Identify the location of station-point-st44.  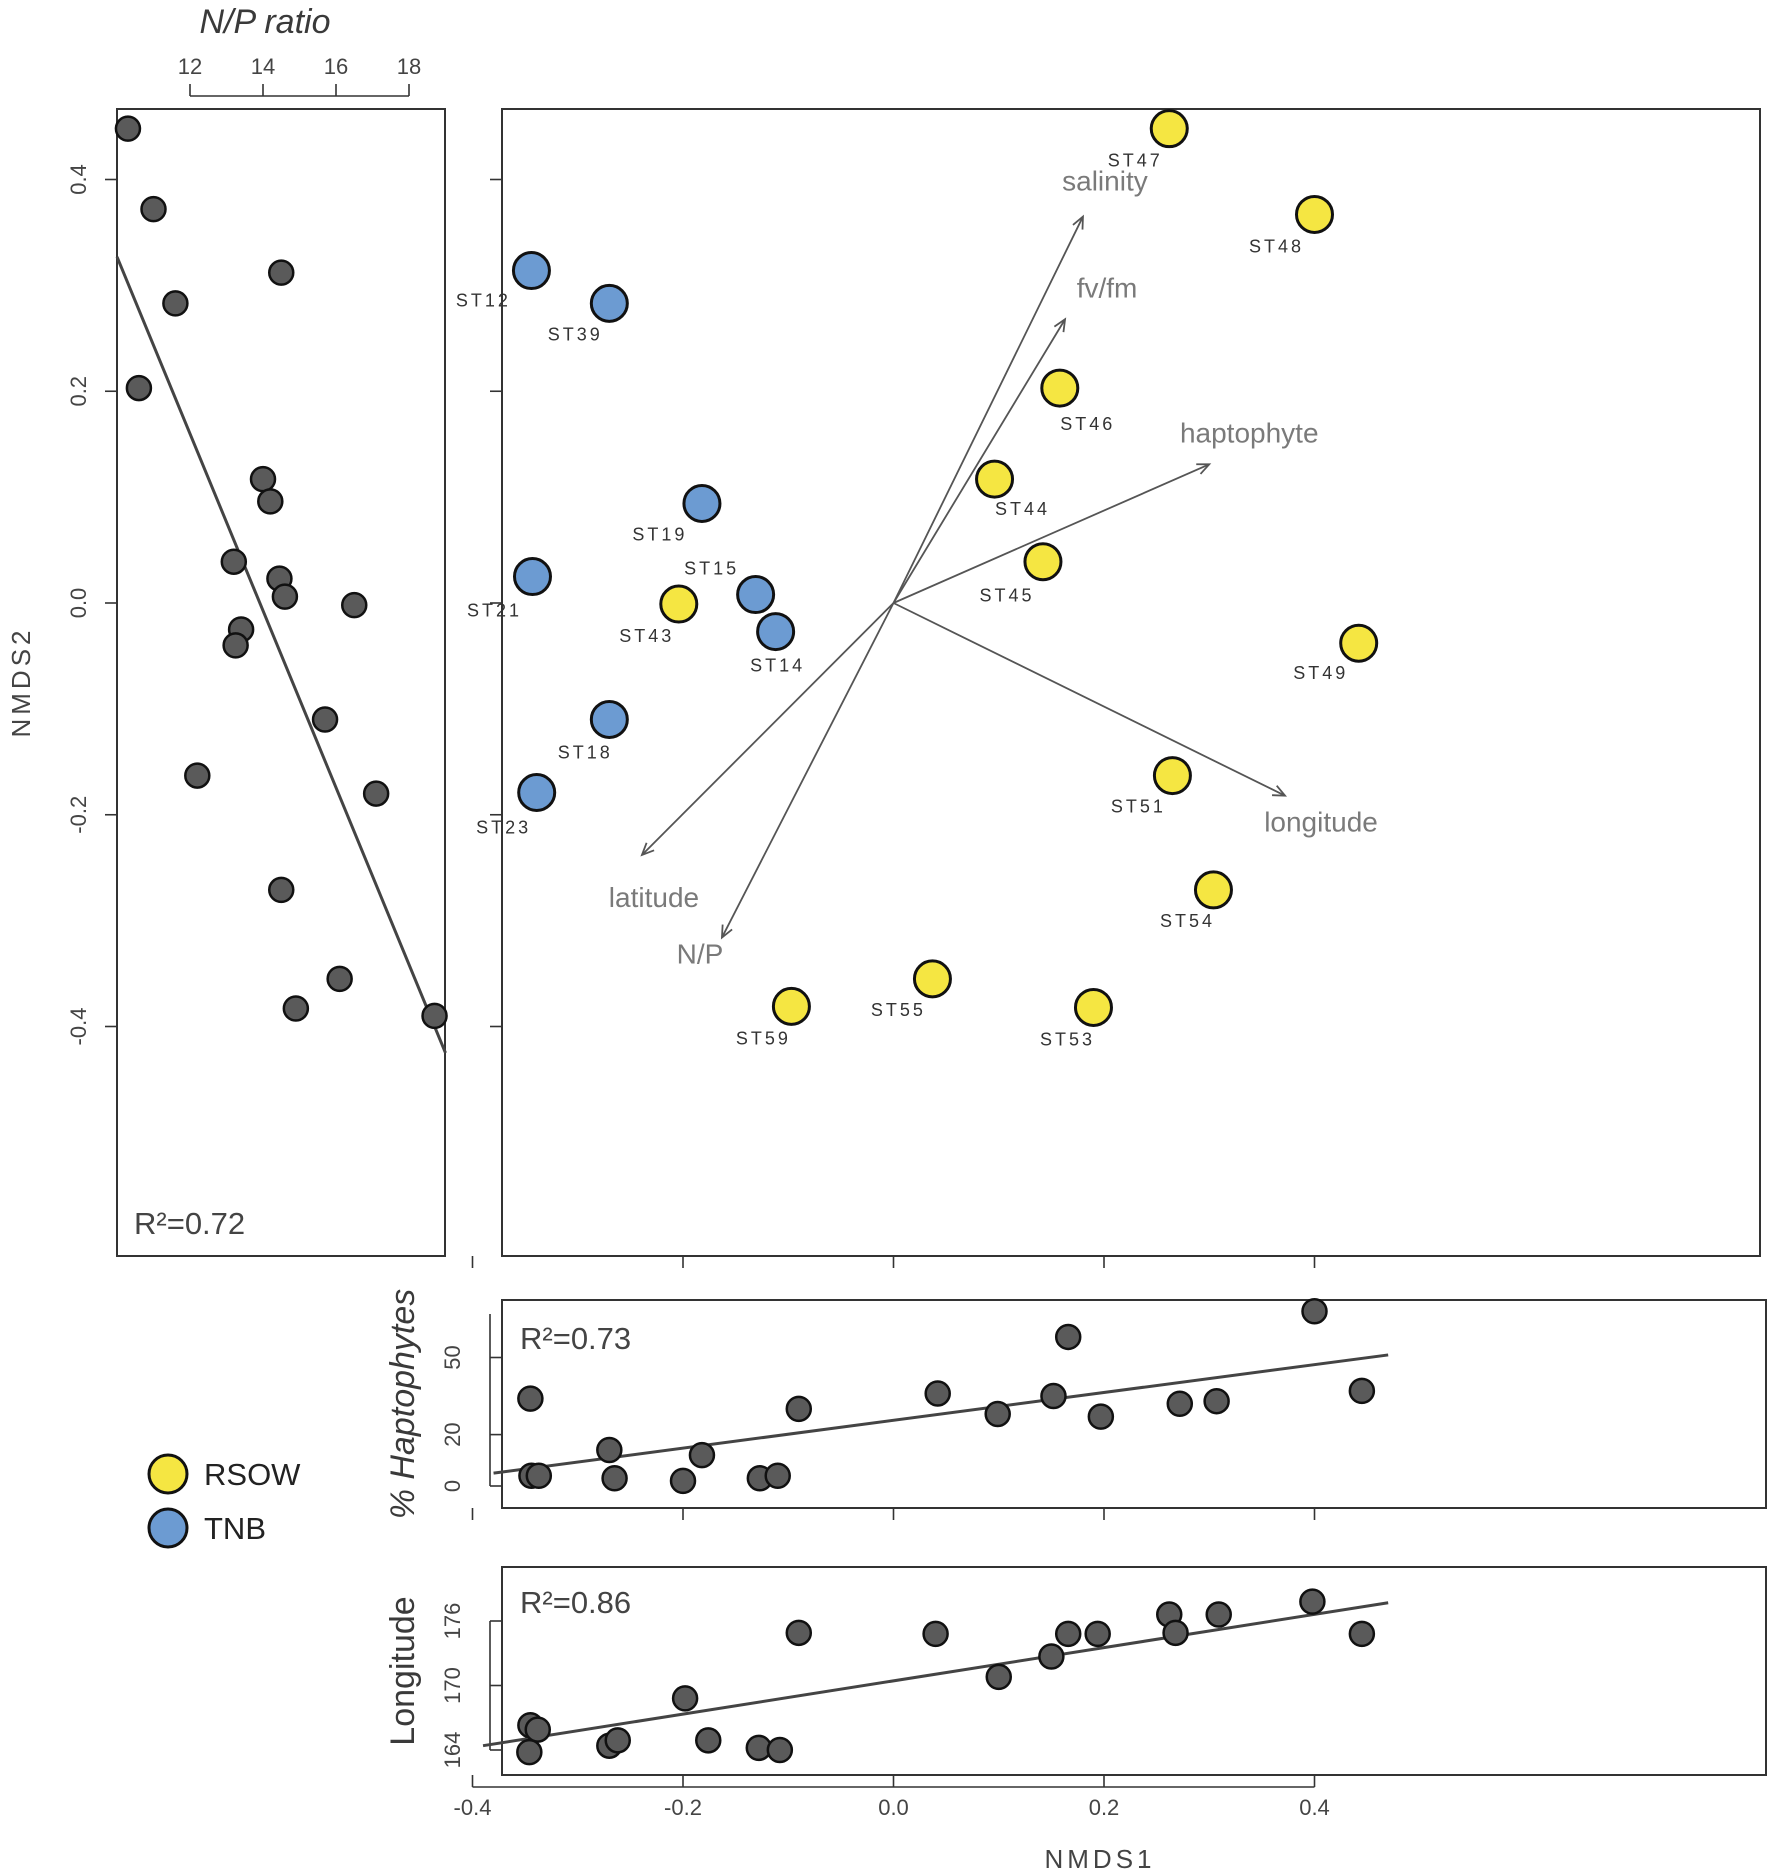
(995, 479).